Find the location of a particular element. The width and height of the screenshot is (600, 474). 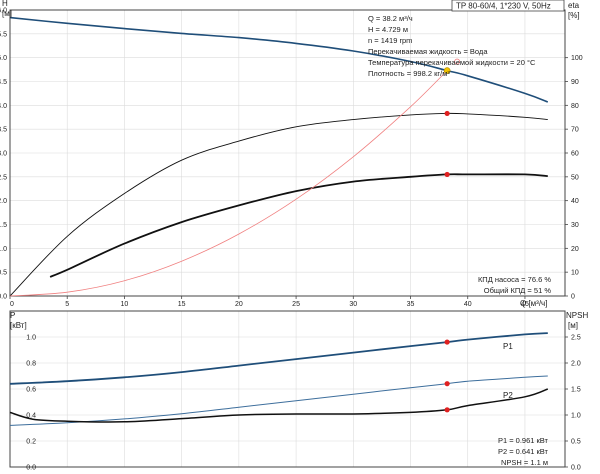

npsh-curve is located at coordinates (279, 405).